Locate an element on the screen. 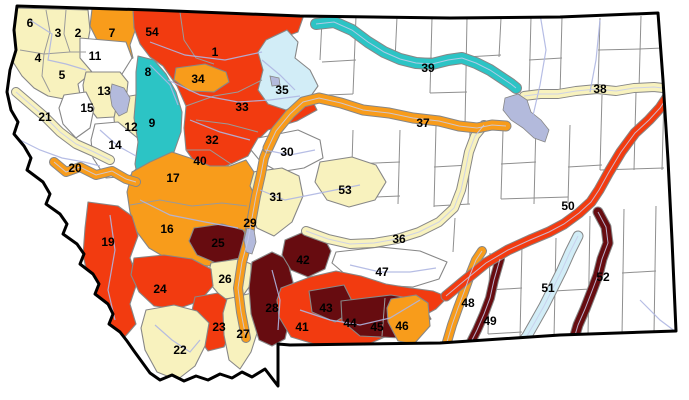  basin-label-3: 3 is located at coordinates (58, 33).